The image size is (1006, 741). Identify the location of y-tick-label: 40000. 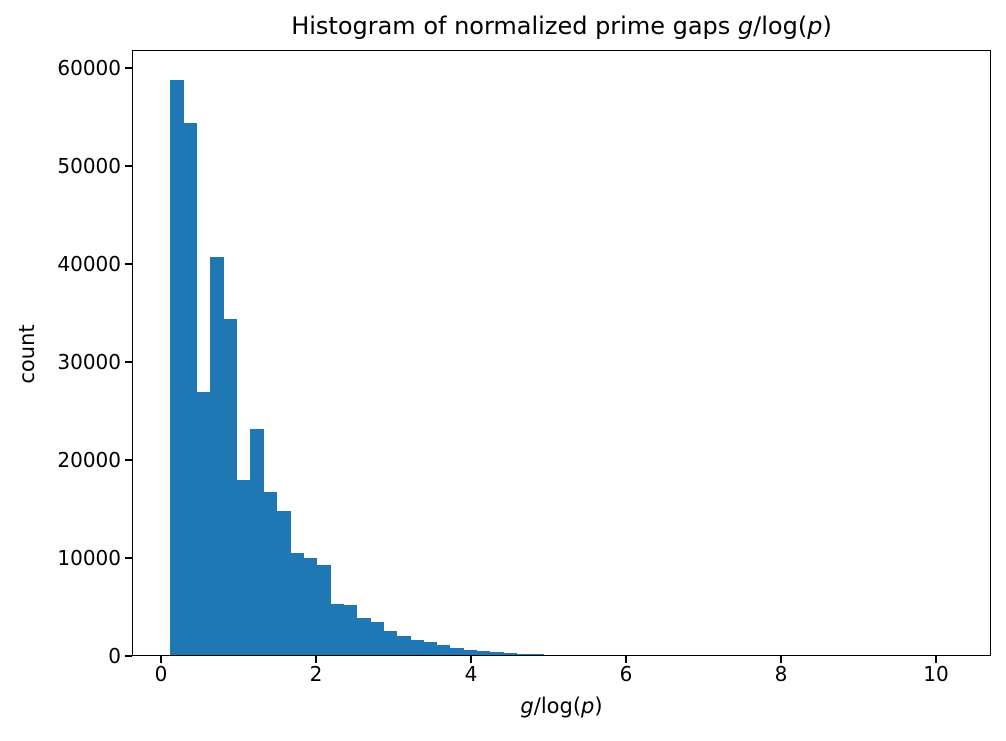
(89, 264).